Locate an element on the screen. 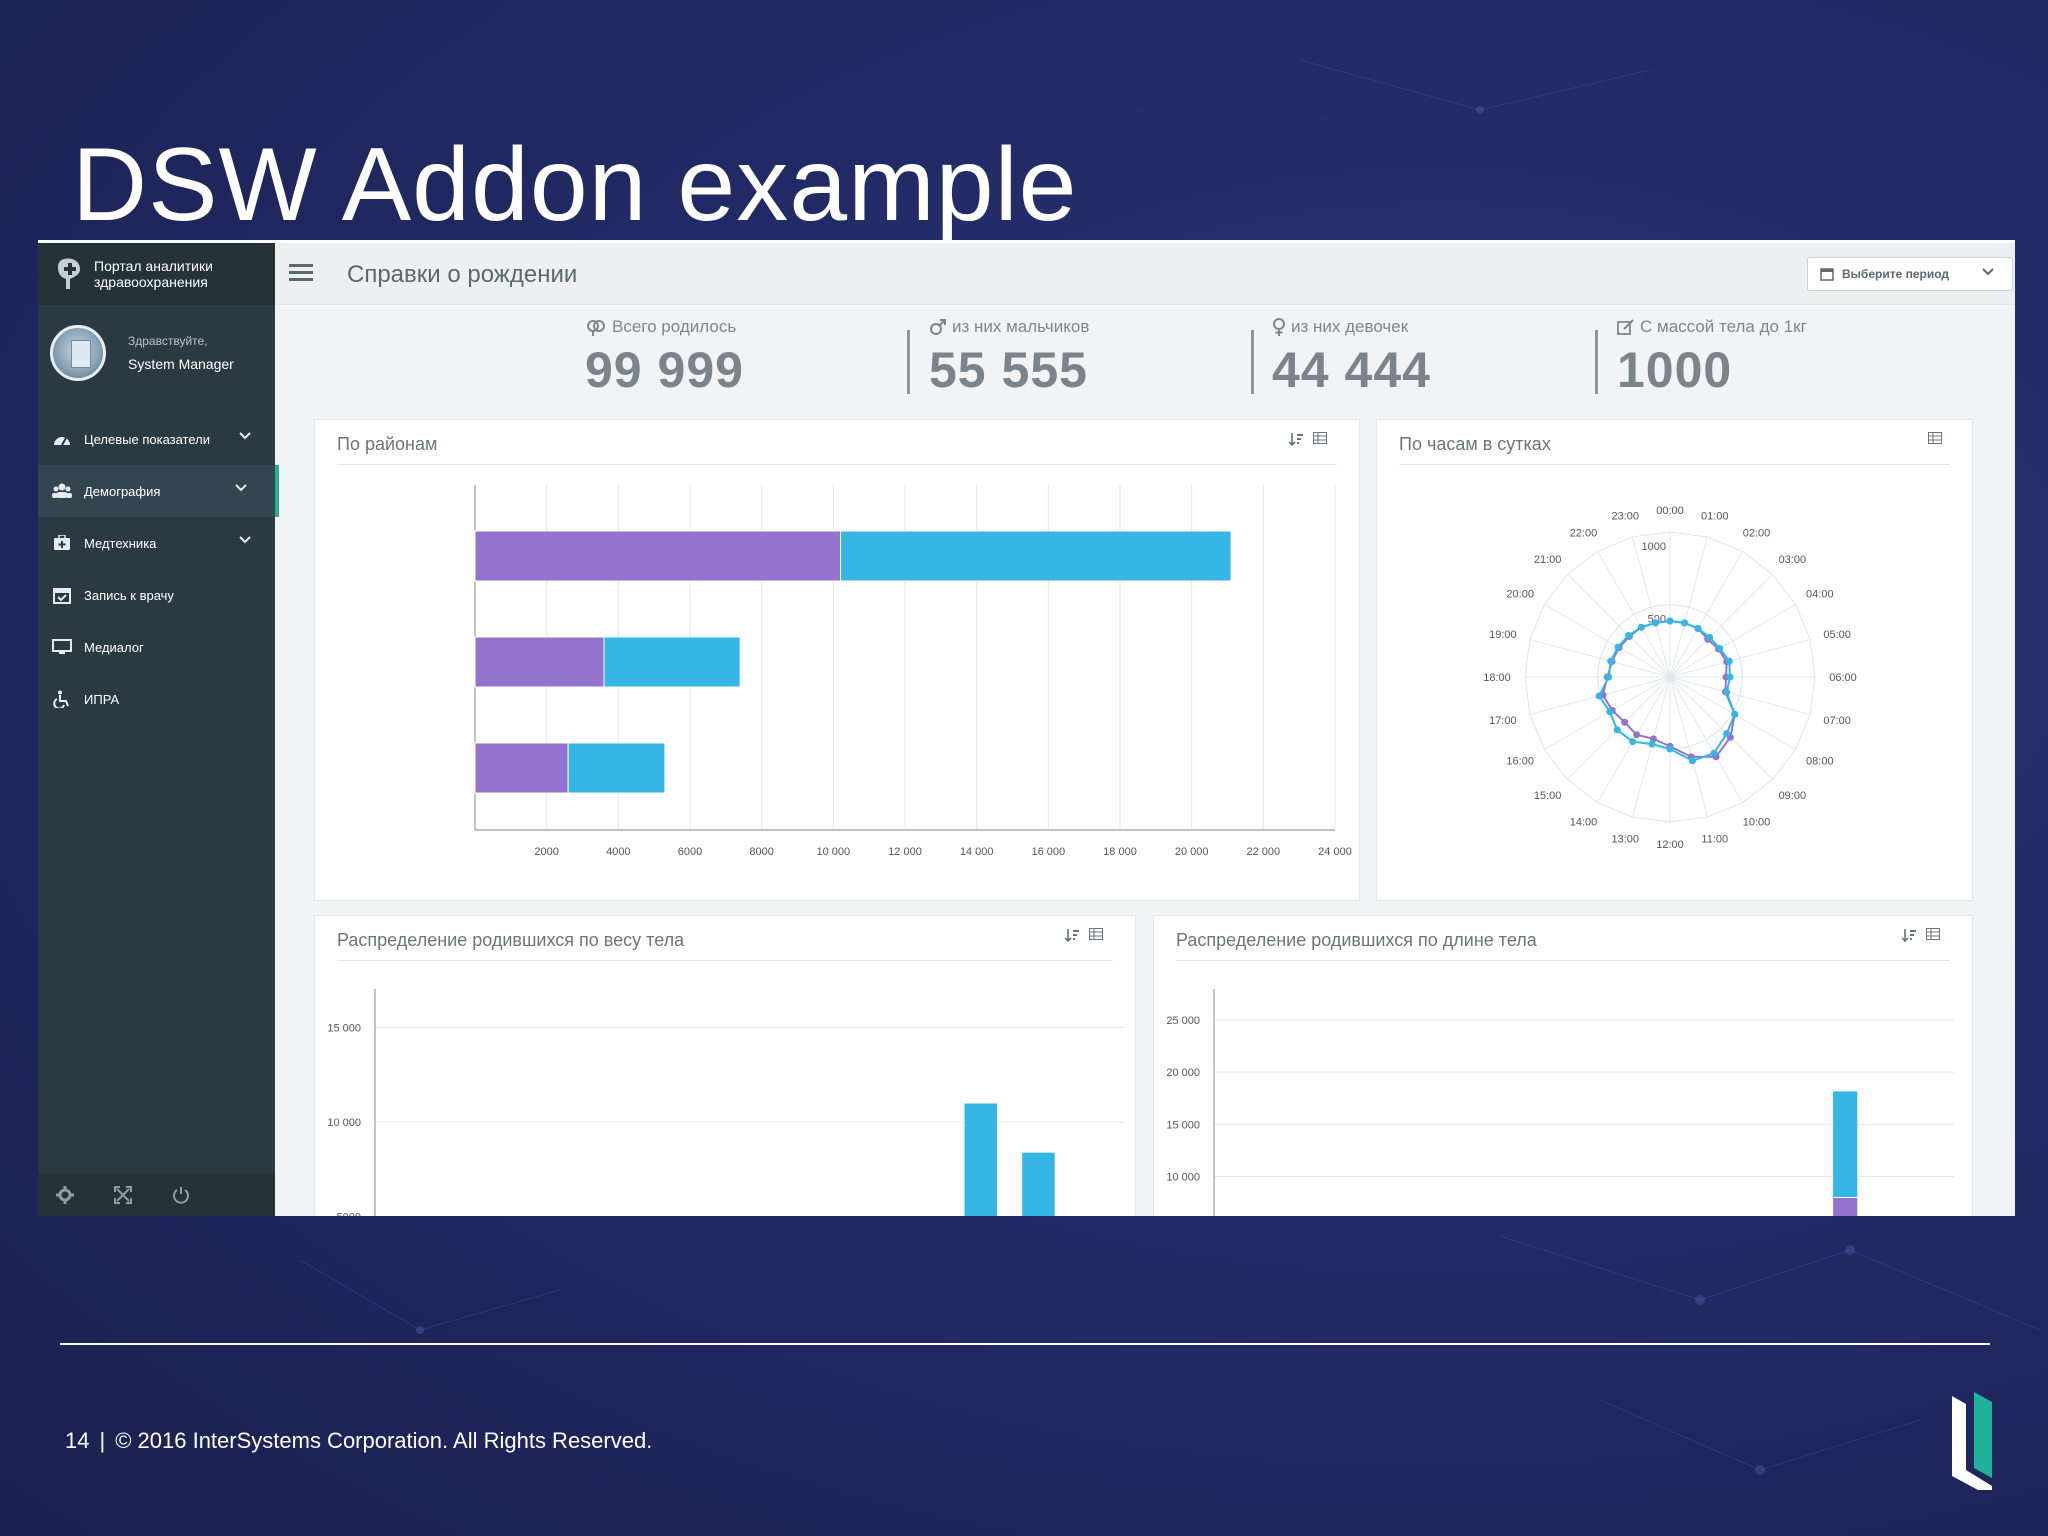 This screenshot has width=2048, height=1536. x-tick-label: 20 000 is located at coordinates (1192, 852).